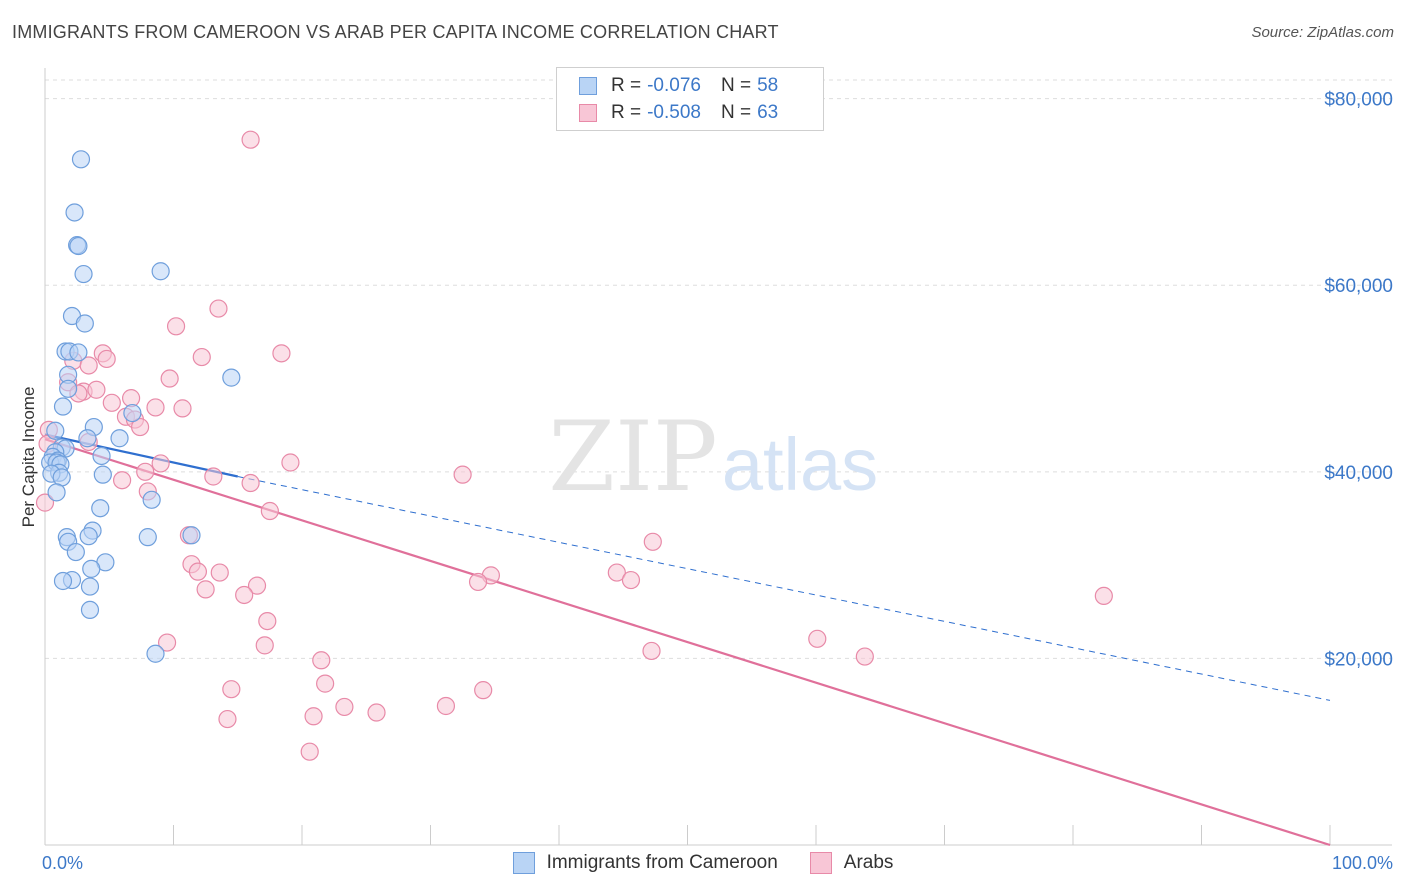 Image resolution: width=1406 pixels, height=892 pixels. What do you see at coordinates (736, 112) in the screenshot?
I see `legend-n-label: N =` at bounding box center [736, 112].